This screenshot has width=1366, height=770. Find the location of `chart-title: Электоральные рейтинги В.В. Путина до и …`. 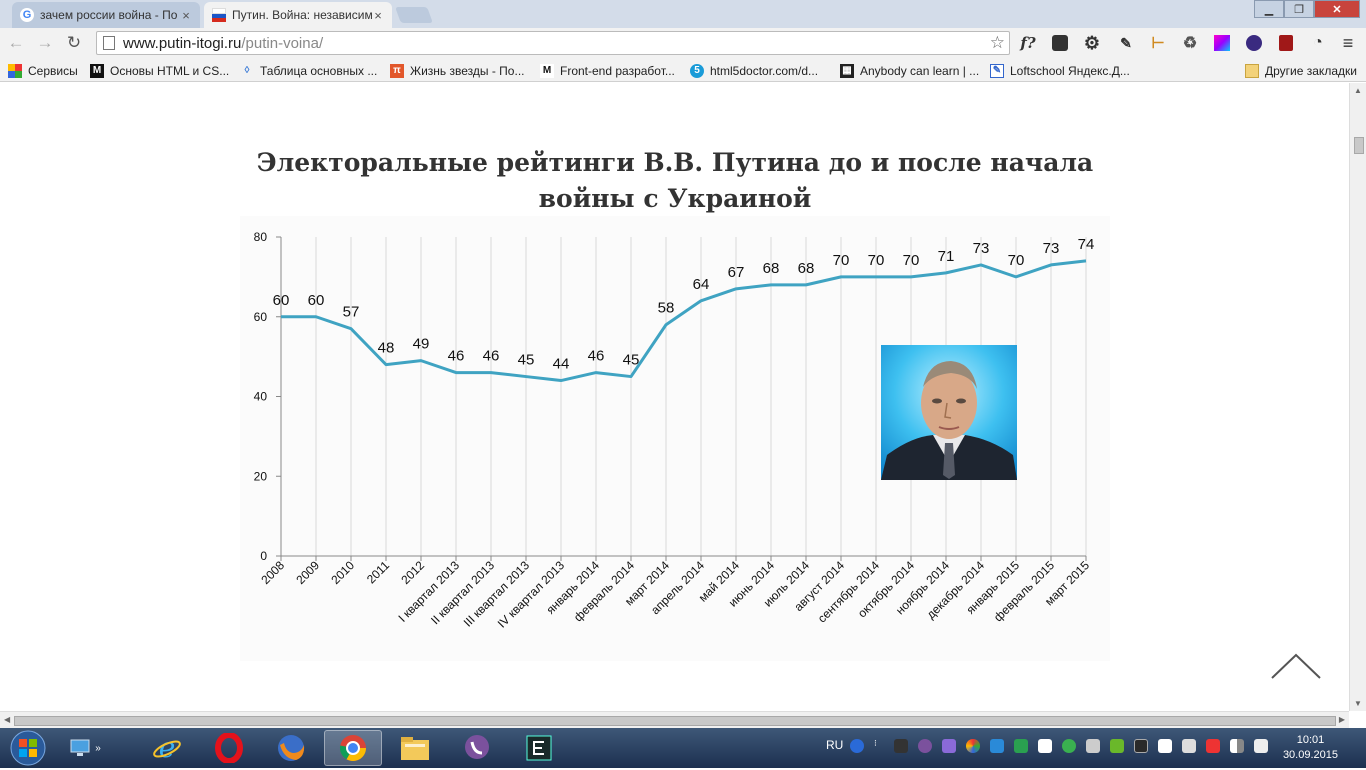

chart-title: Электоральные рейтинги В.В. Путина до и … is located at coordinates (675, 181).